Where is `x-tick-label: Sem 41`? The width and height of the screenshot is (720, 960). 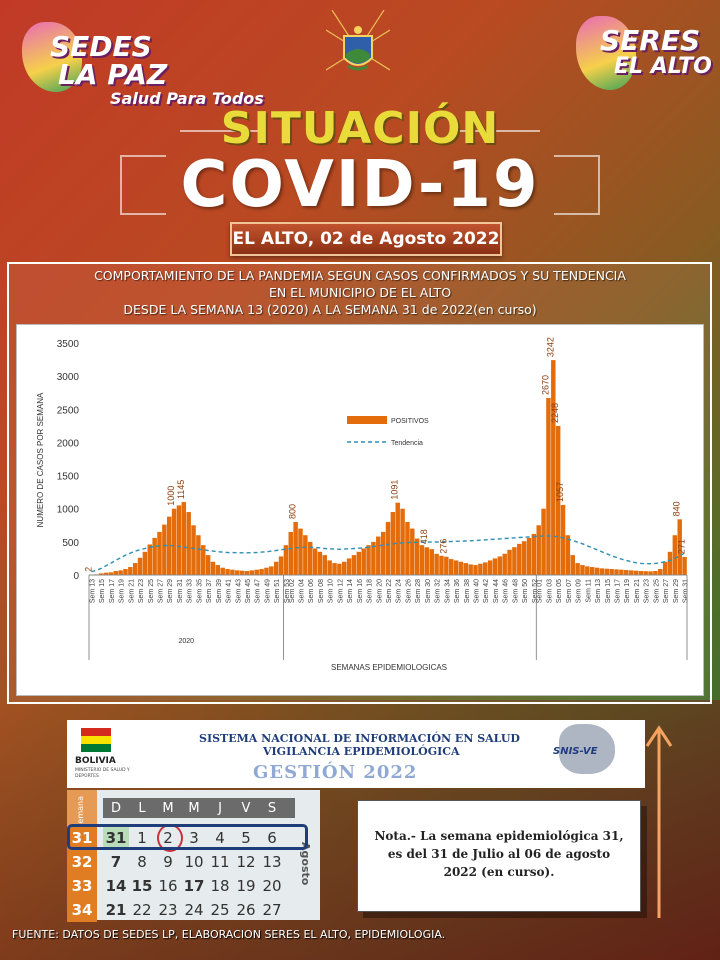 x-tick-label: Sem 41 is located at coordinates (229, 591).